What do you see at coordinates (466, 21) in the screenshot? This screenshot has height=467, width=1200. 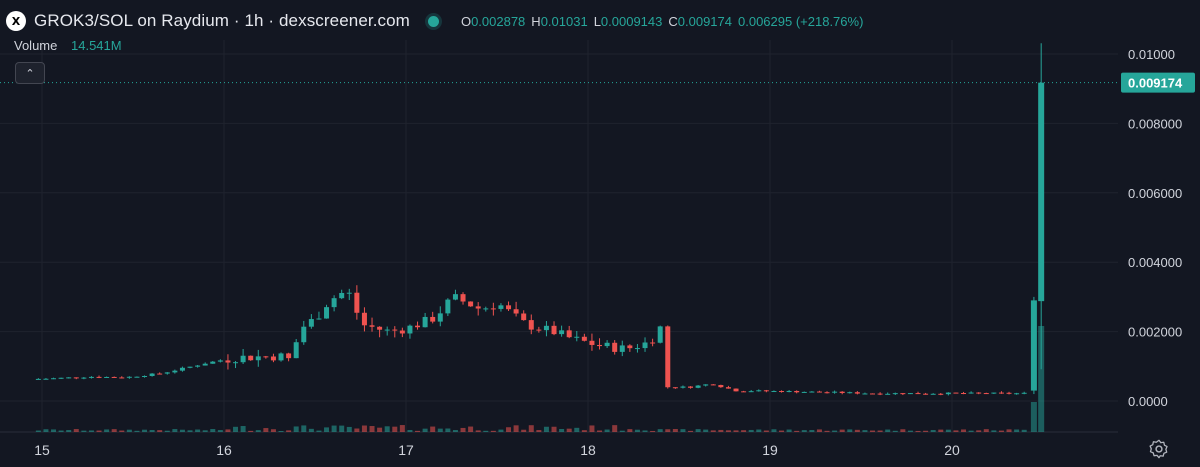 I see `ohlc-key: O` at bounding box center [466, 21].